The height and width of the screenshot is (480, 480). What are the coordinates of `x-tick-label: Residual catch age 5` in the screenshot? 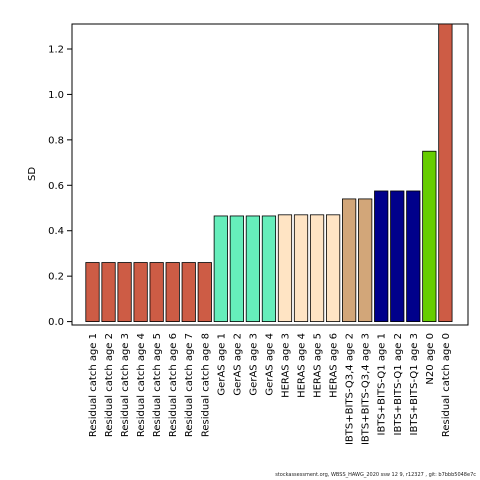 It's located at (157, 385).